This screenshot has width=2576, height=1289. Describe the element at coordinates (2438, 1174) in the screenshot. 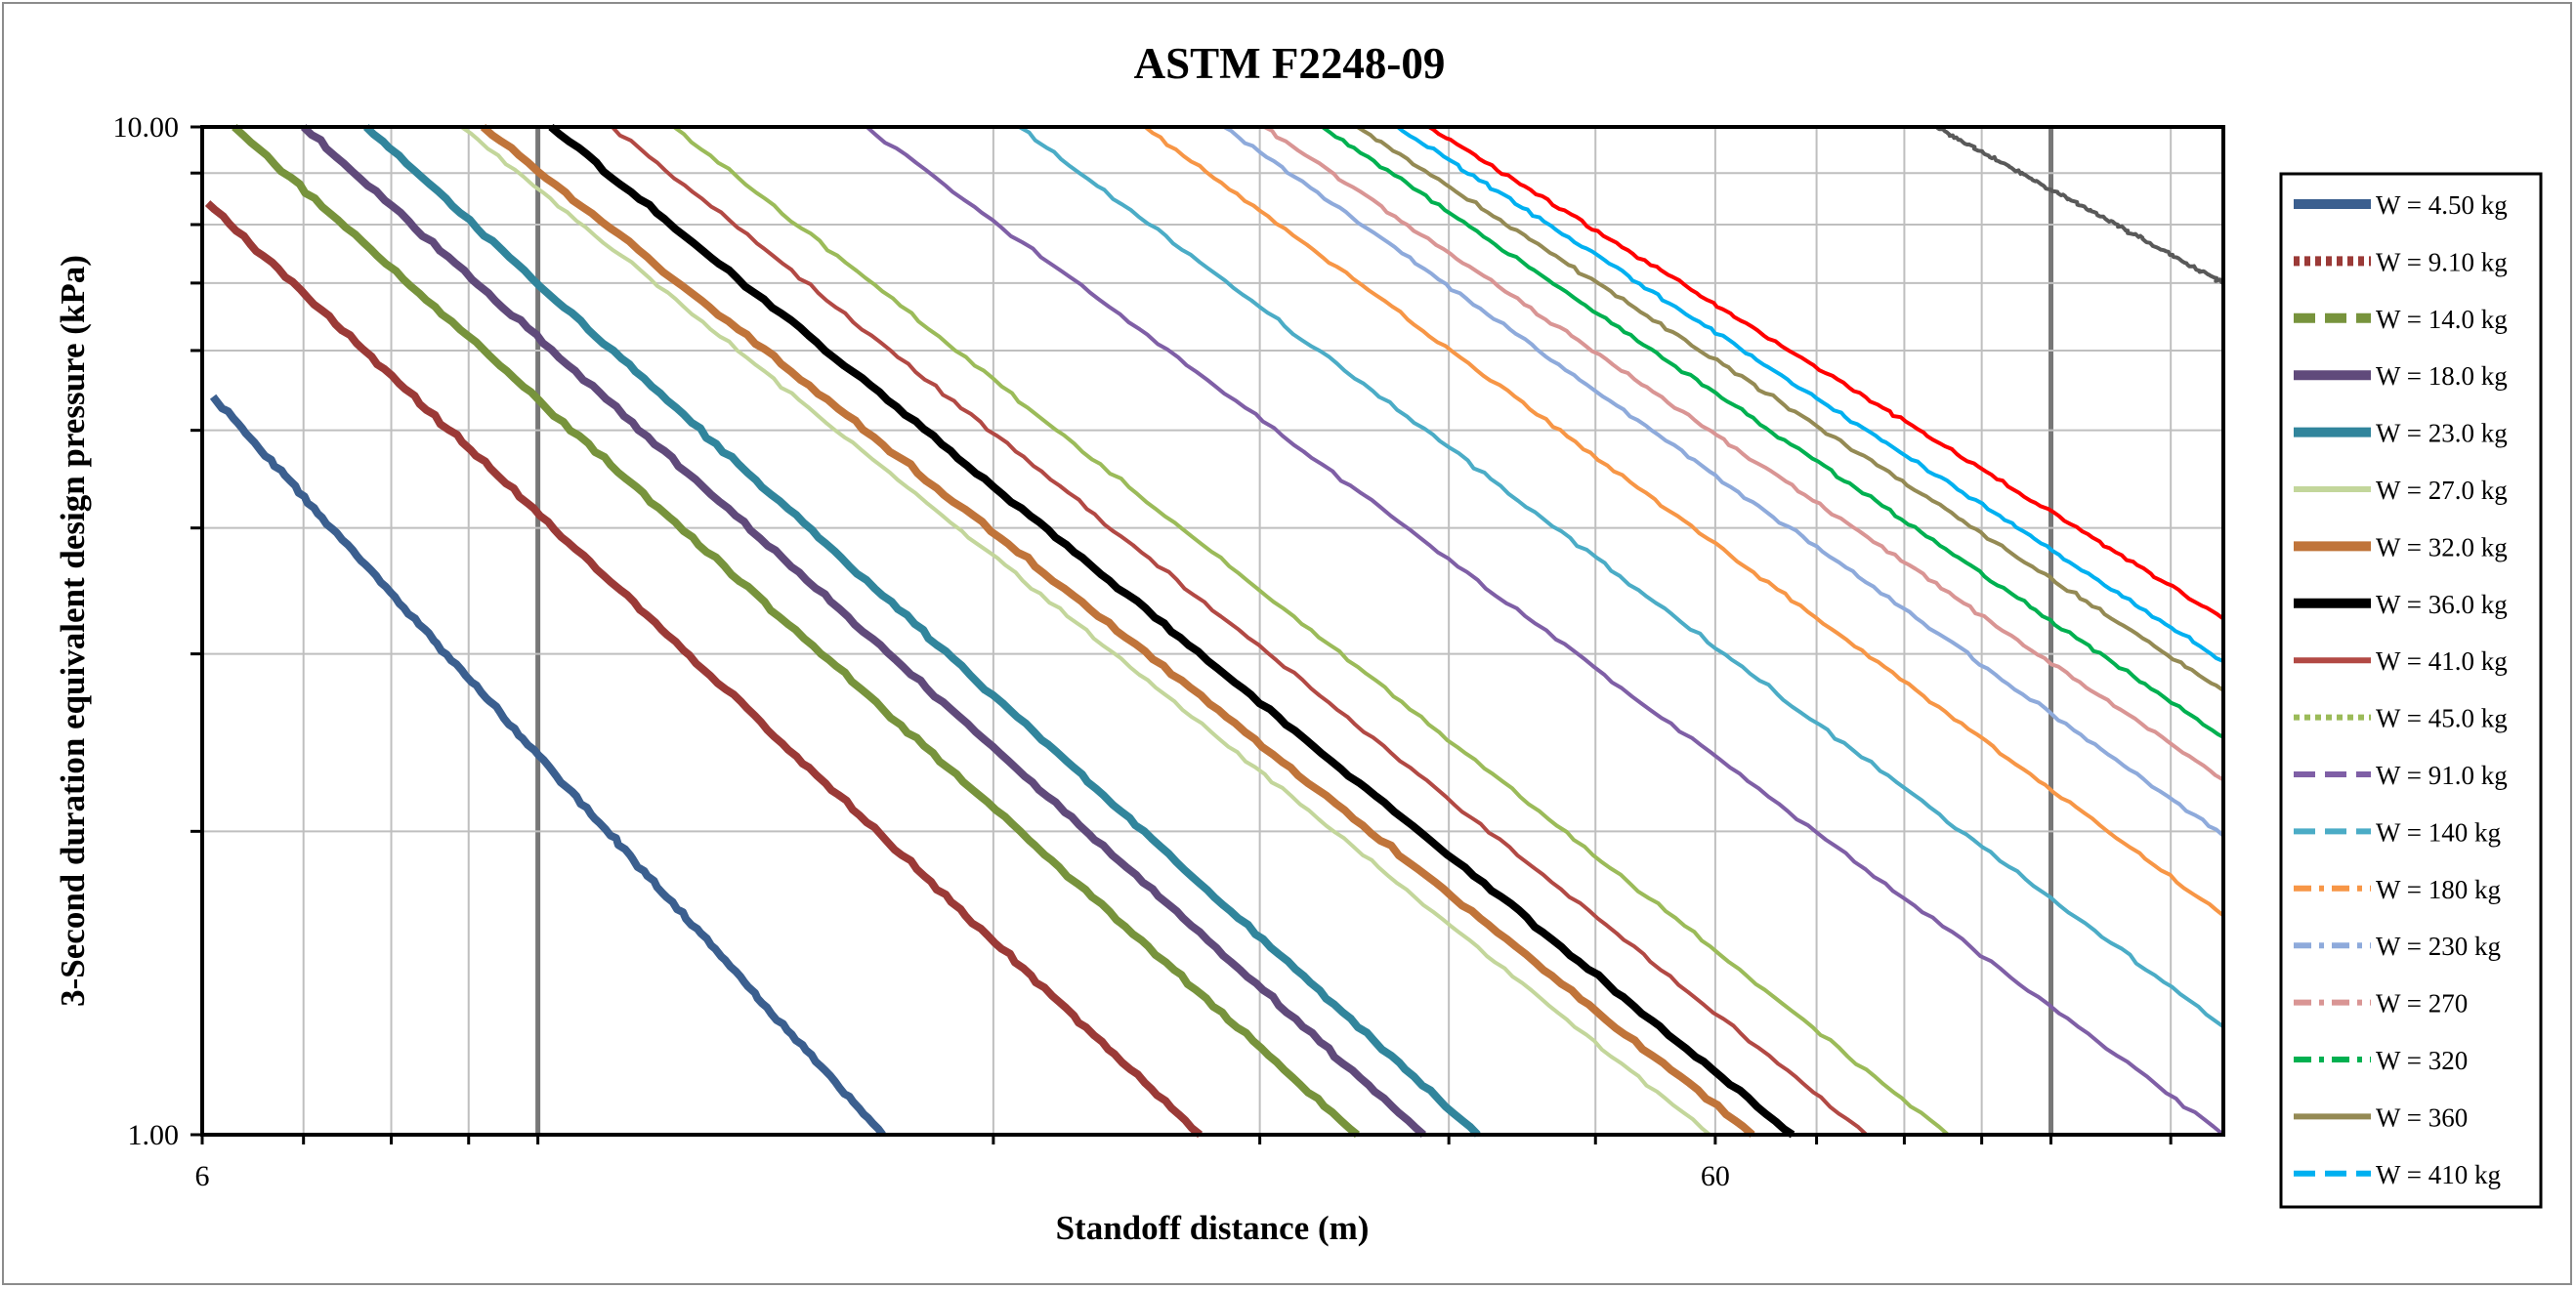

I see `legend-label-18: W = 410 kg` at that location.